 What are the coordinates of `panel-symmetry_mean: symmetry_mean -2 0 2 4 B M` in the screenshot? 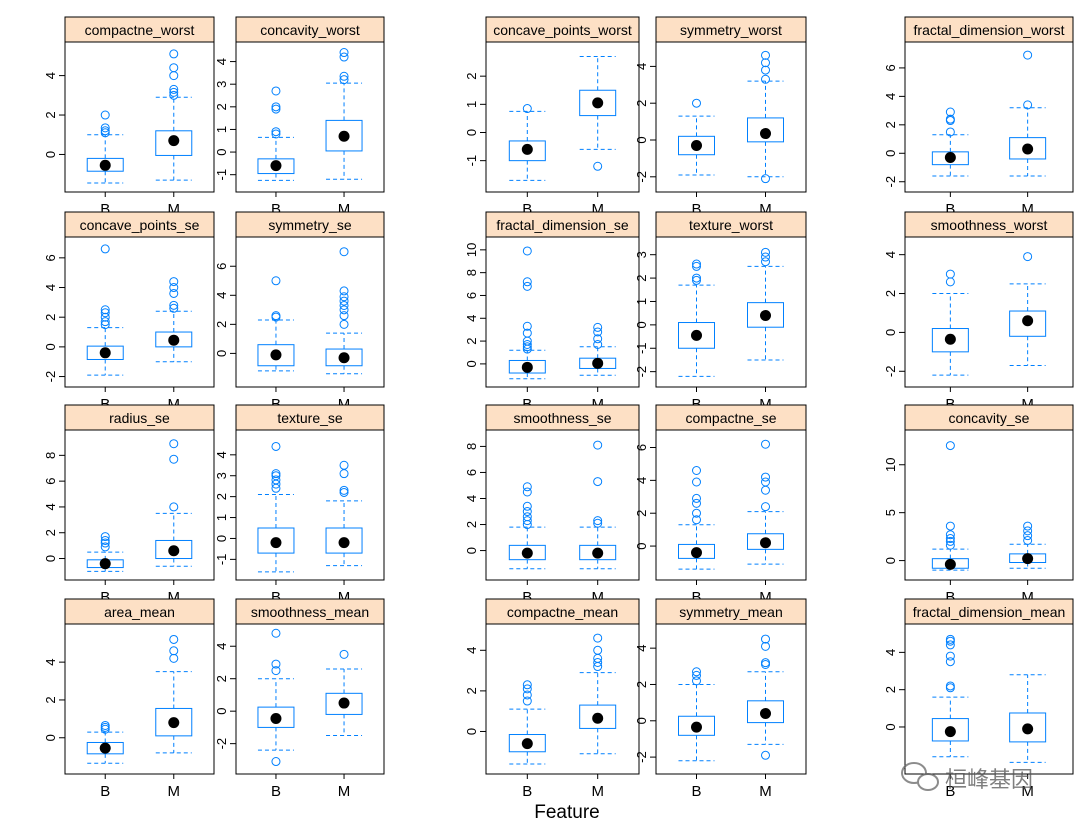 It's located at (720, 699).